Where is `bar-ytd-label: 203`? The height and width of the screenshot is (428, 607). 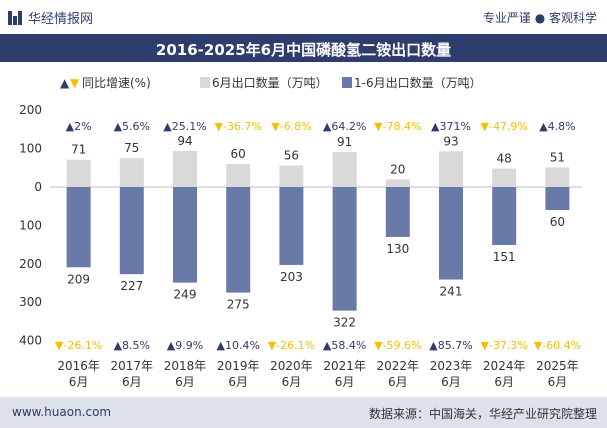 bar-ytd-label: 203 is located at coordinates (291, 277).